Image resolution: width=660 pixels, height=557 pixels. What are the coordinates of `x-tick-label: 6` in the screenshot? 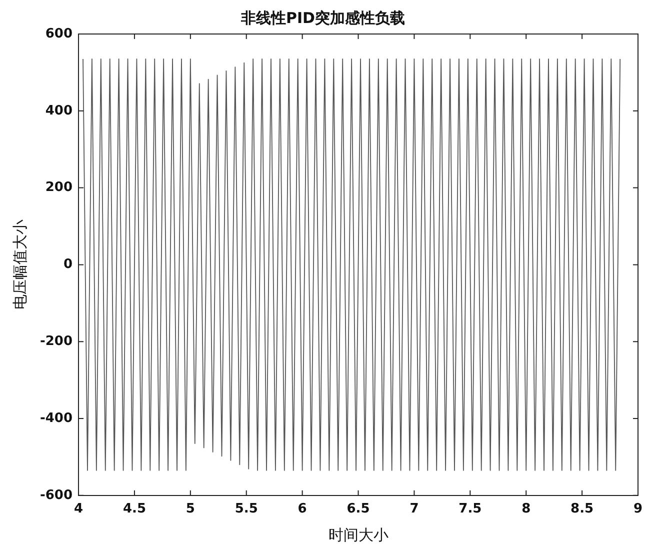 It's located at (302, 509).